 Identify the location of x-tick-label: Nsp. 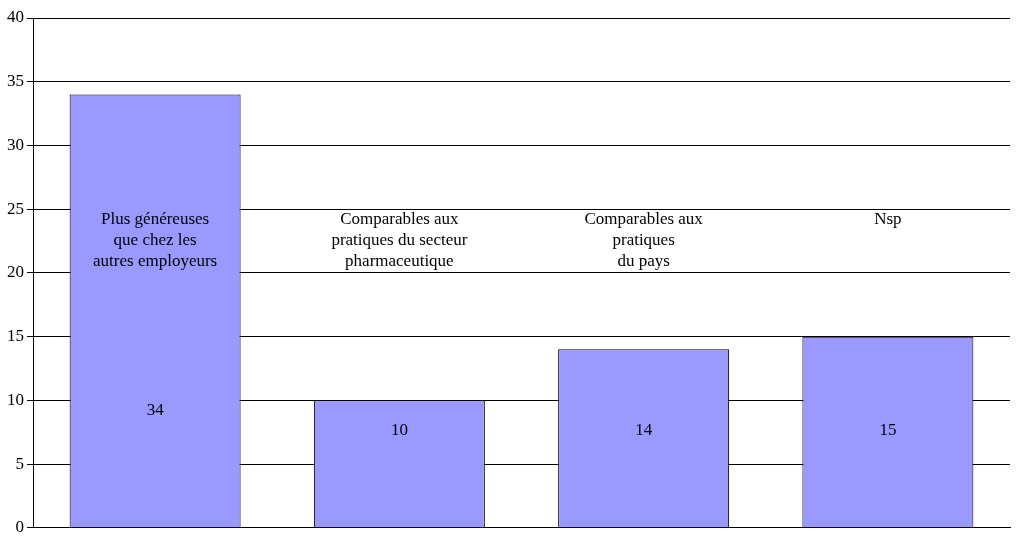
(888, 218).